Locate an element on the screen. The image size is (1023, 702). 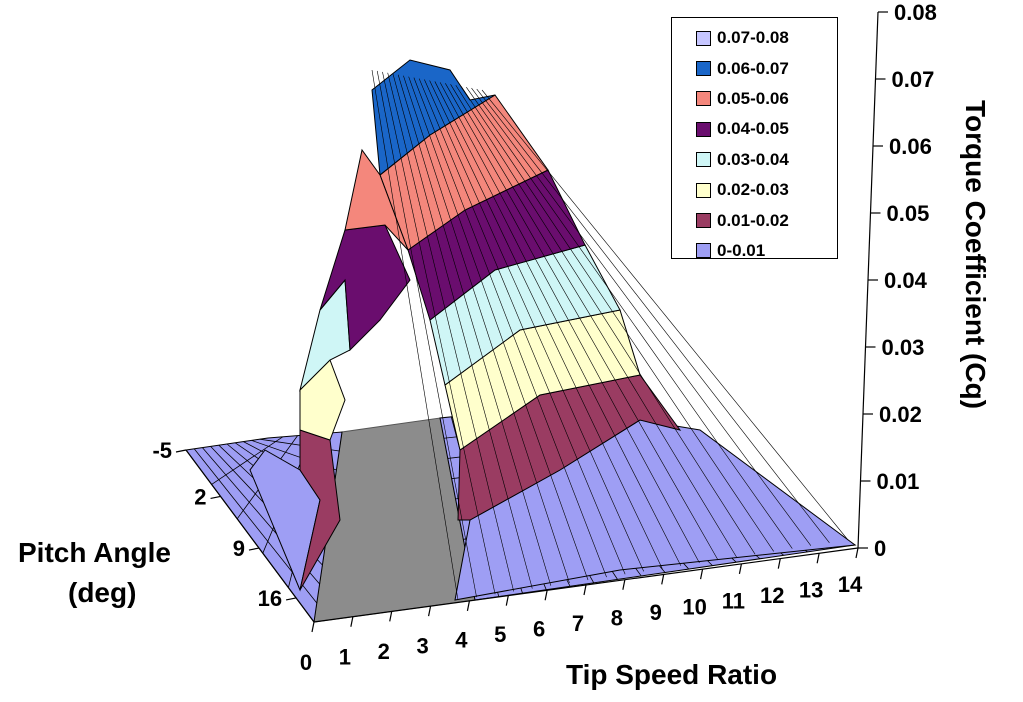
legend-label: 0.05-0.06 is located at coordinates (753, 98).